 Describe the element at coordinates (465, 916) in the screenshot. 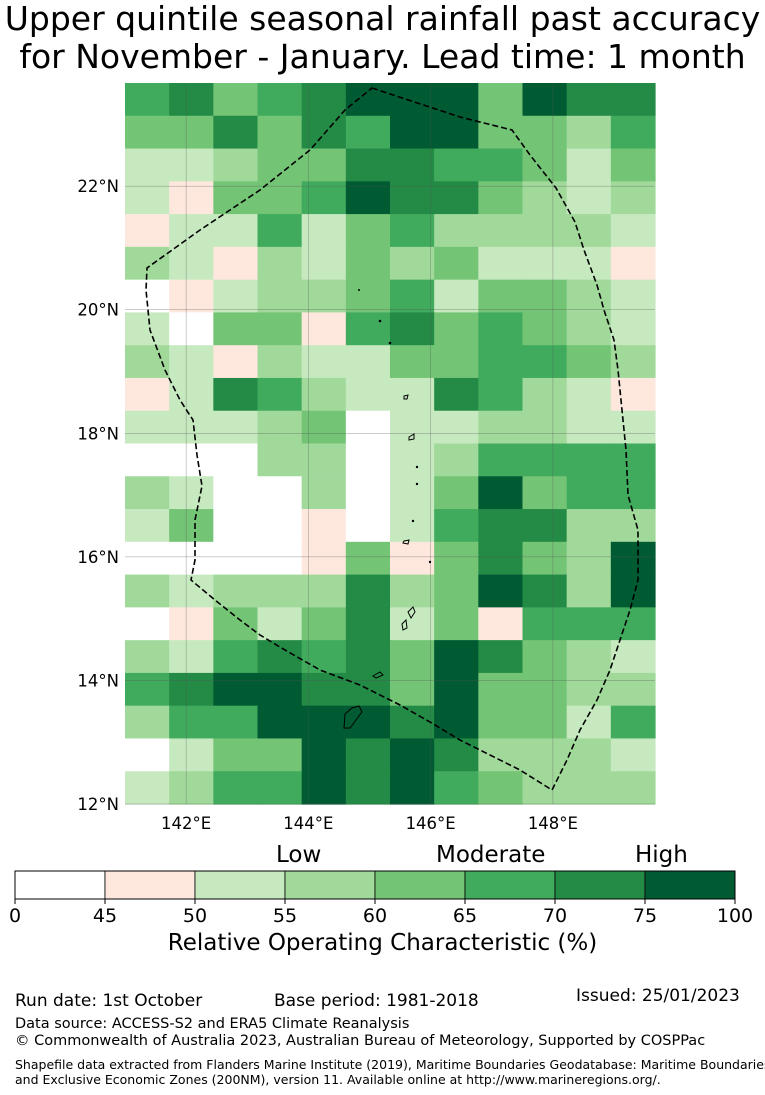

I see `colorbar-tick-label: 65` at that location.